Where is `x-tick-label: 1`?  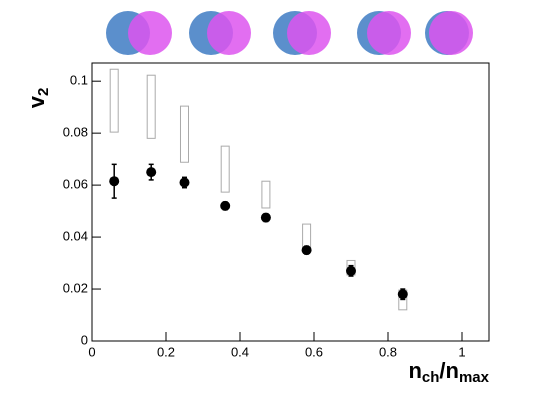 x-tick-label: 1 is located at coordinates (461, 351).